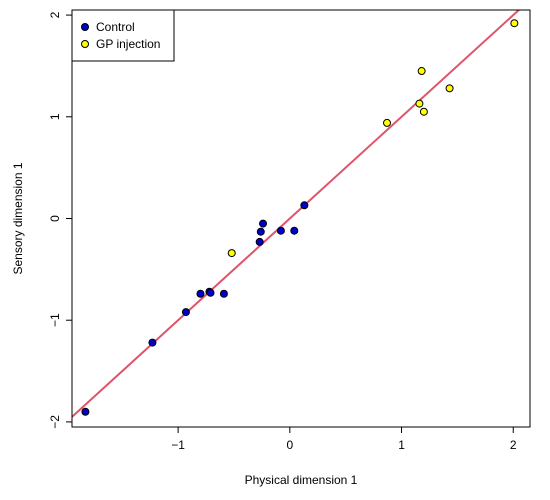 The image size is (550, 500). What do you see at coordinates (344, 439) in the screenshot?
I see `x-axis-ticks: −1 0 1 2` at bounding box center [344, 439].